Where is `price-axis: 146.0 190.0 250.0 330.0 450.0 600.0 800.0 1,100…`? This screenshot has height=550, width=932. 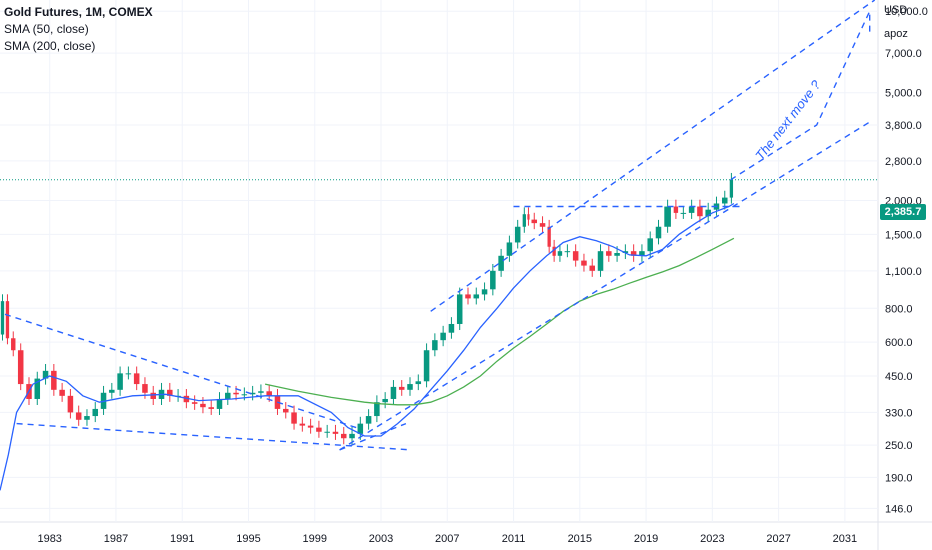 price-axis: 146.0 190.0 250.0 330.0 450.0 600.0 800.0 1,100… is located at coordinates (906, 260).